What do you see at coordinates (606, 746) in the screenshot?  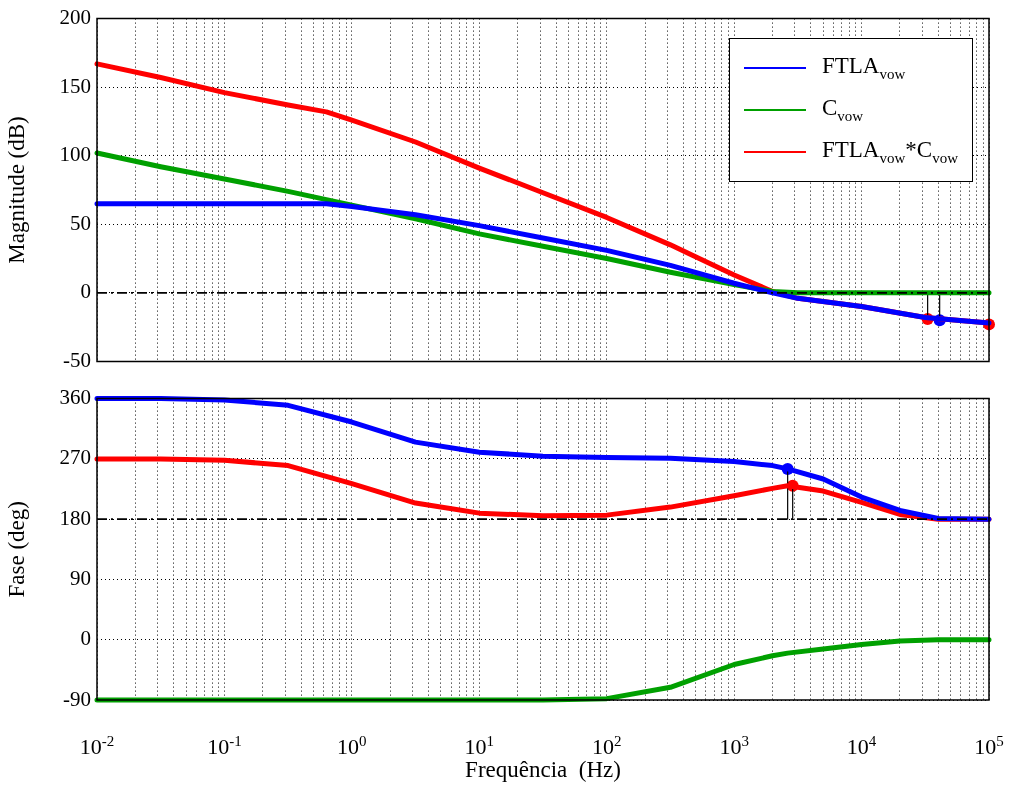 I see `x-tick-label: 10$^{2}$` at bounding box center [606, 746].